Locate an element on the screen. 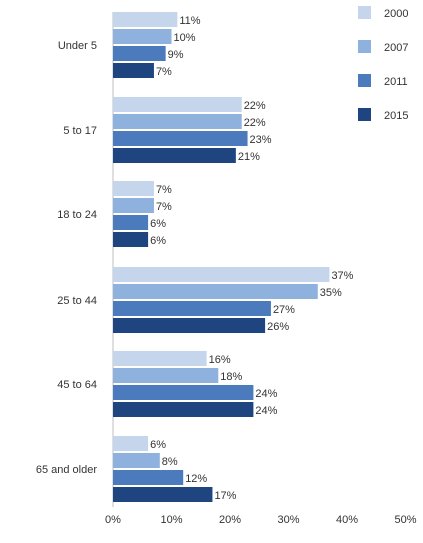  category-label: 45 to 64 is located at coordinates (77, 385).